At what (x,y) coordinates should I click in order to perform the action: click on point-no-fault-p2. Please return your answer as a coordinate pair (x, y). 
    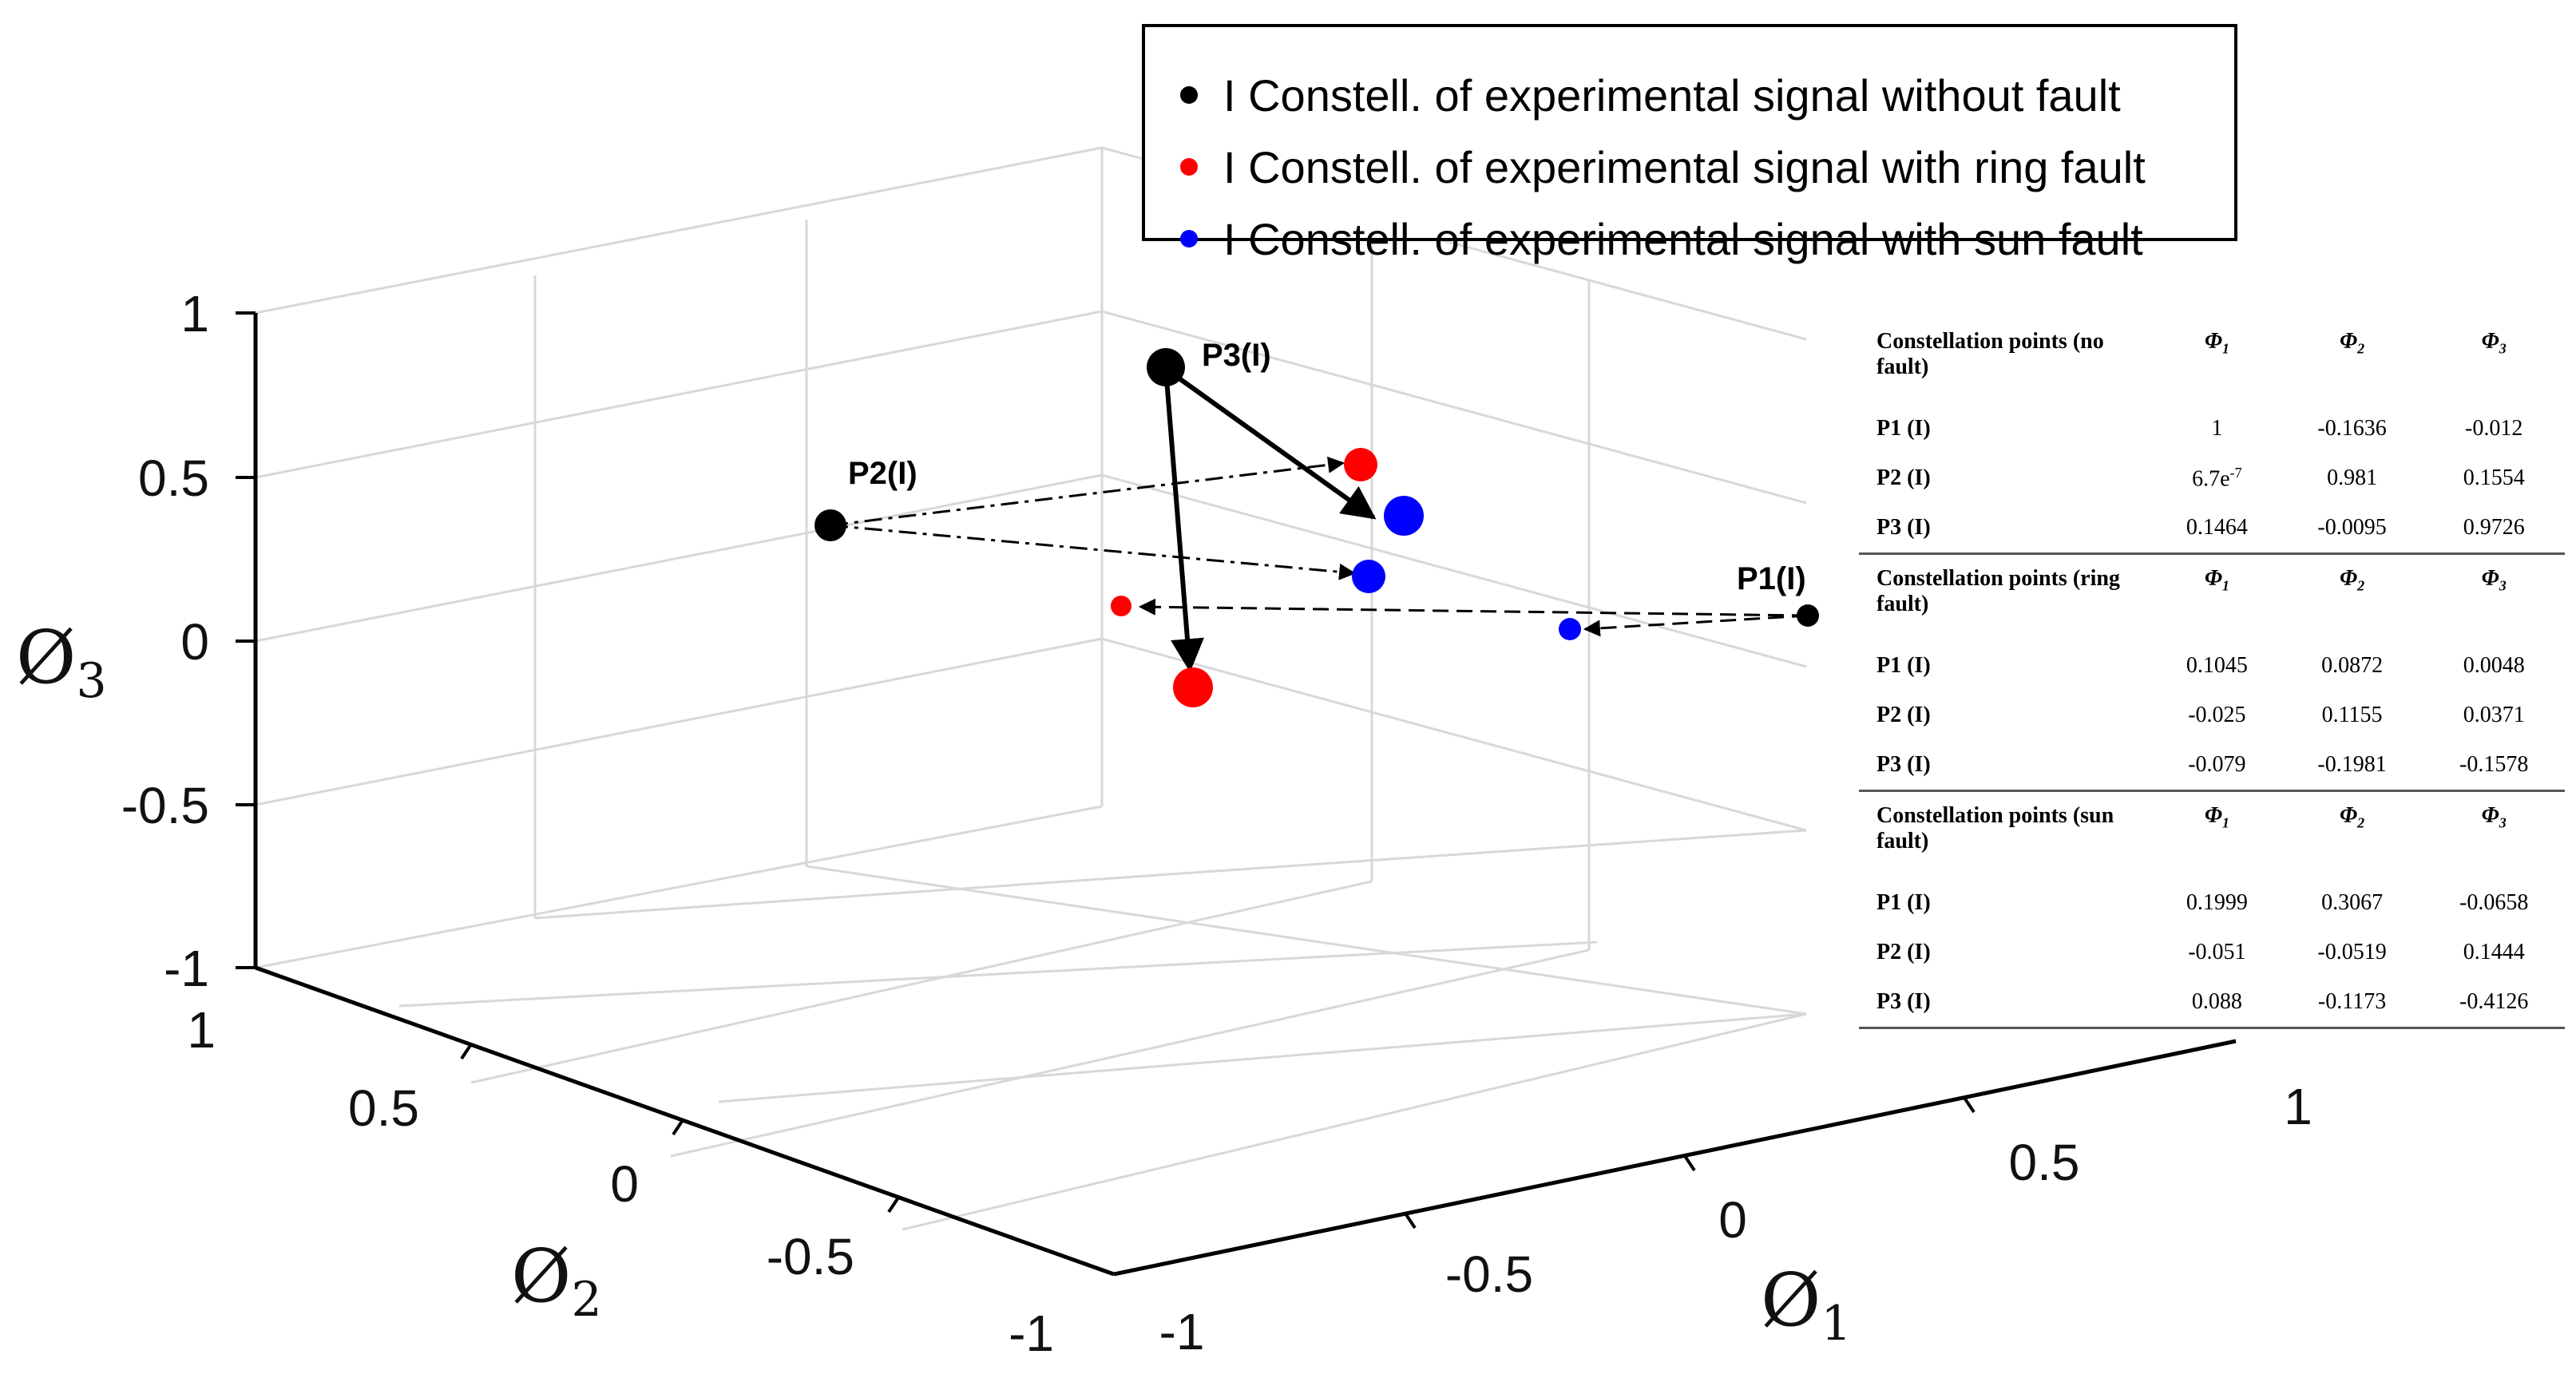
    Looking at the image, I should click on (830, 525).